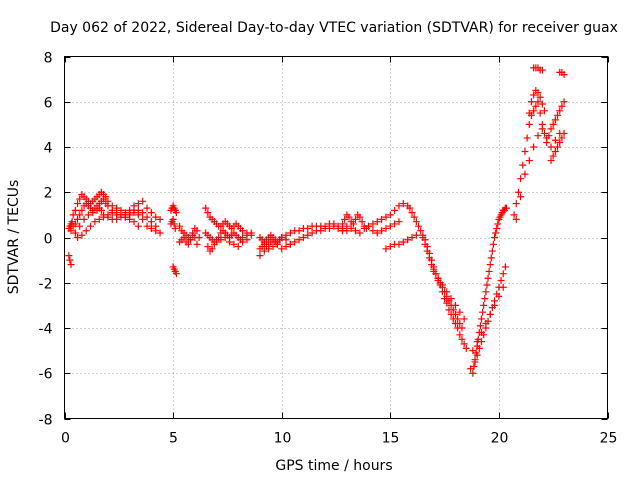  What do you see at coordinates (46, 285) in the screenshot?
I see `y-tick-label: -2` at bounding box center [46, 285].